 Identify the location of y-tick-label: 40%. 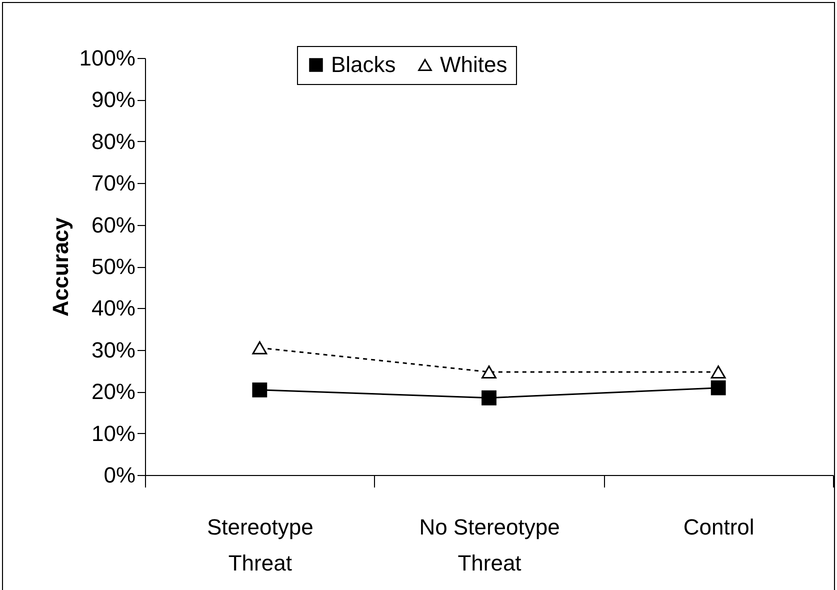
(113, 308).